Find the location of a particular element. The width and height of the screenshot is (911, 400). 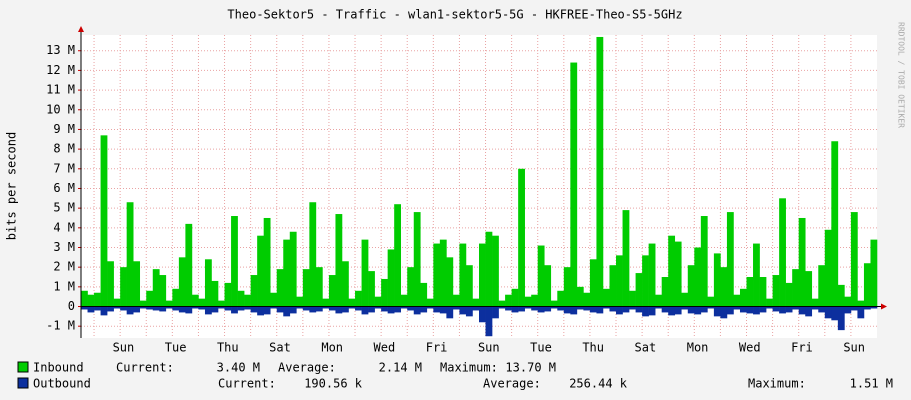

x-tick-label: Wed is located at coordinates (385, 348).